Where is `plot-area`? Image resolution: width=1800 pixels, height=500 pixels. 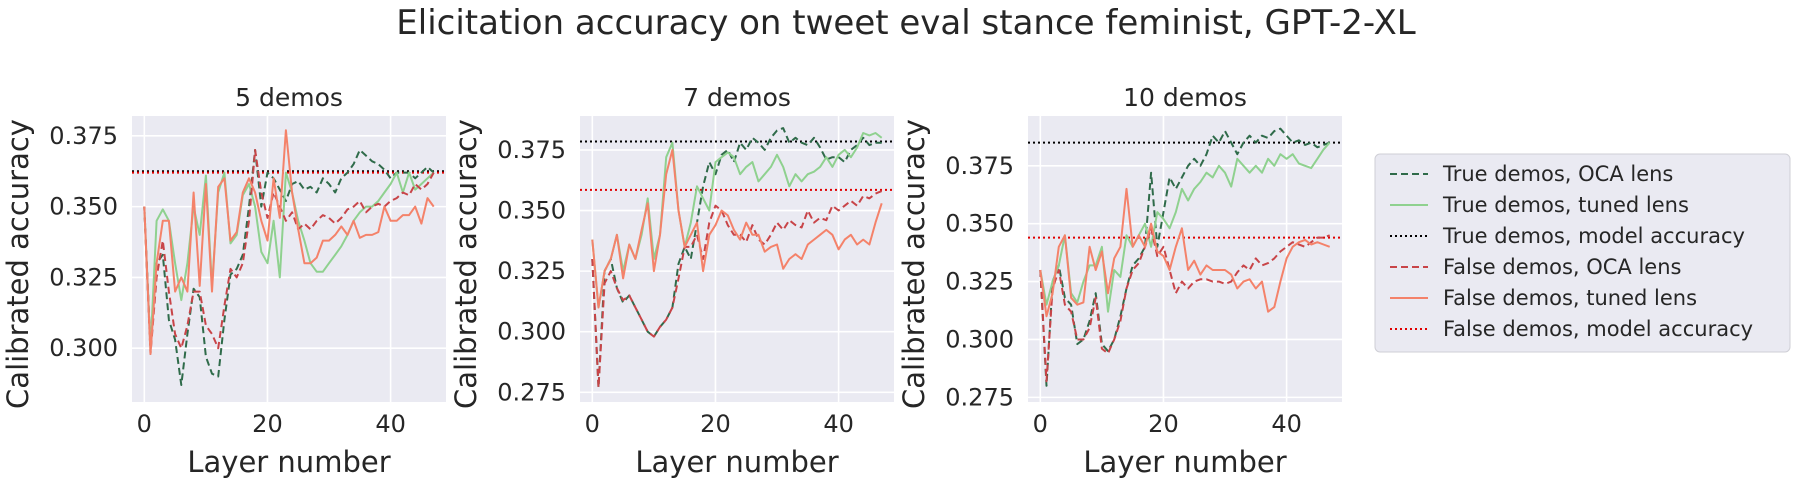 plot-area is located at coordinates (1185, 259).